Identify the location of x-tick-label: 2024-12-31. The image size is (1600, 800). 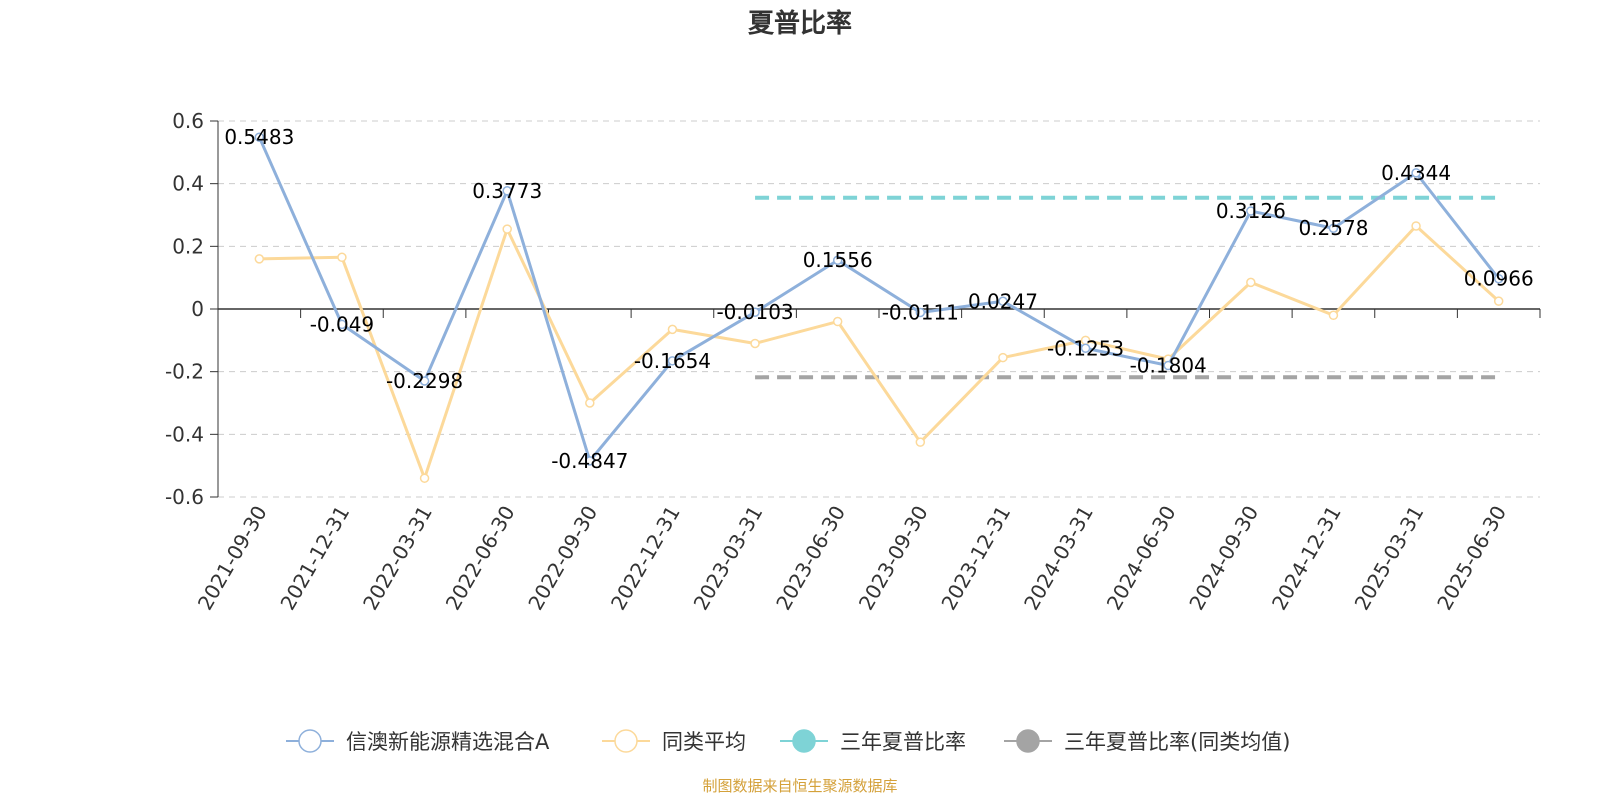
(1306, 558).